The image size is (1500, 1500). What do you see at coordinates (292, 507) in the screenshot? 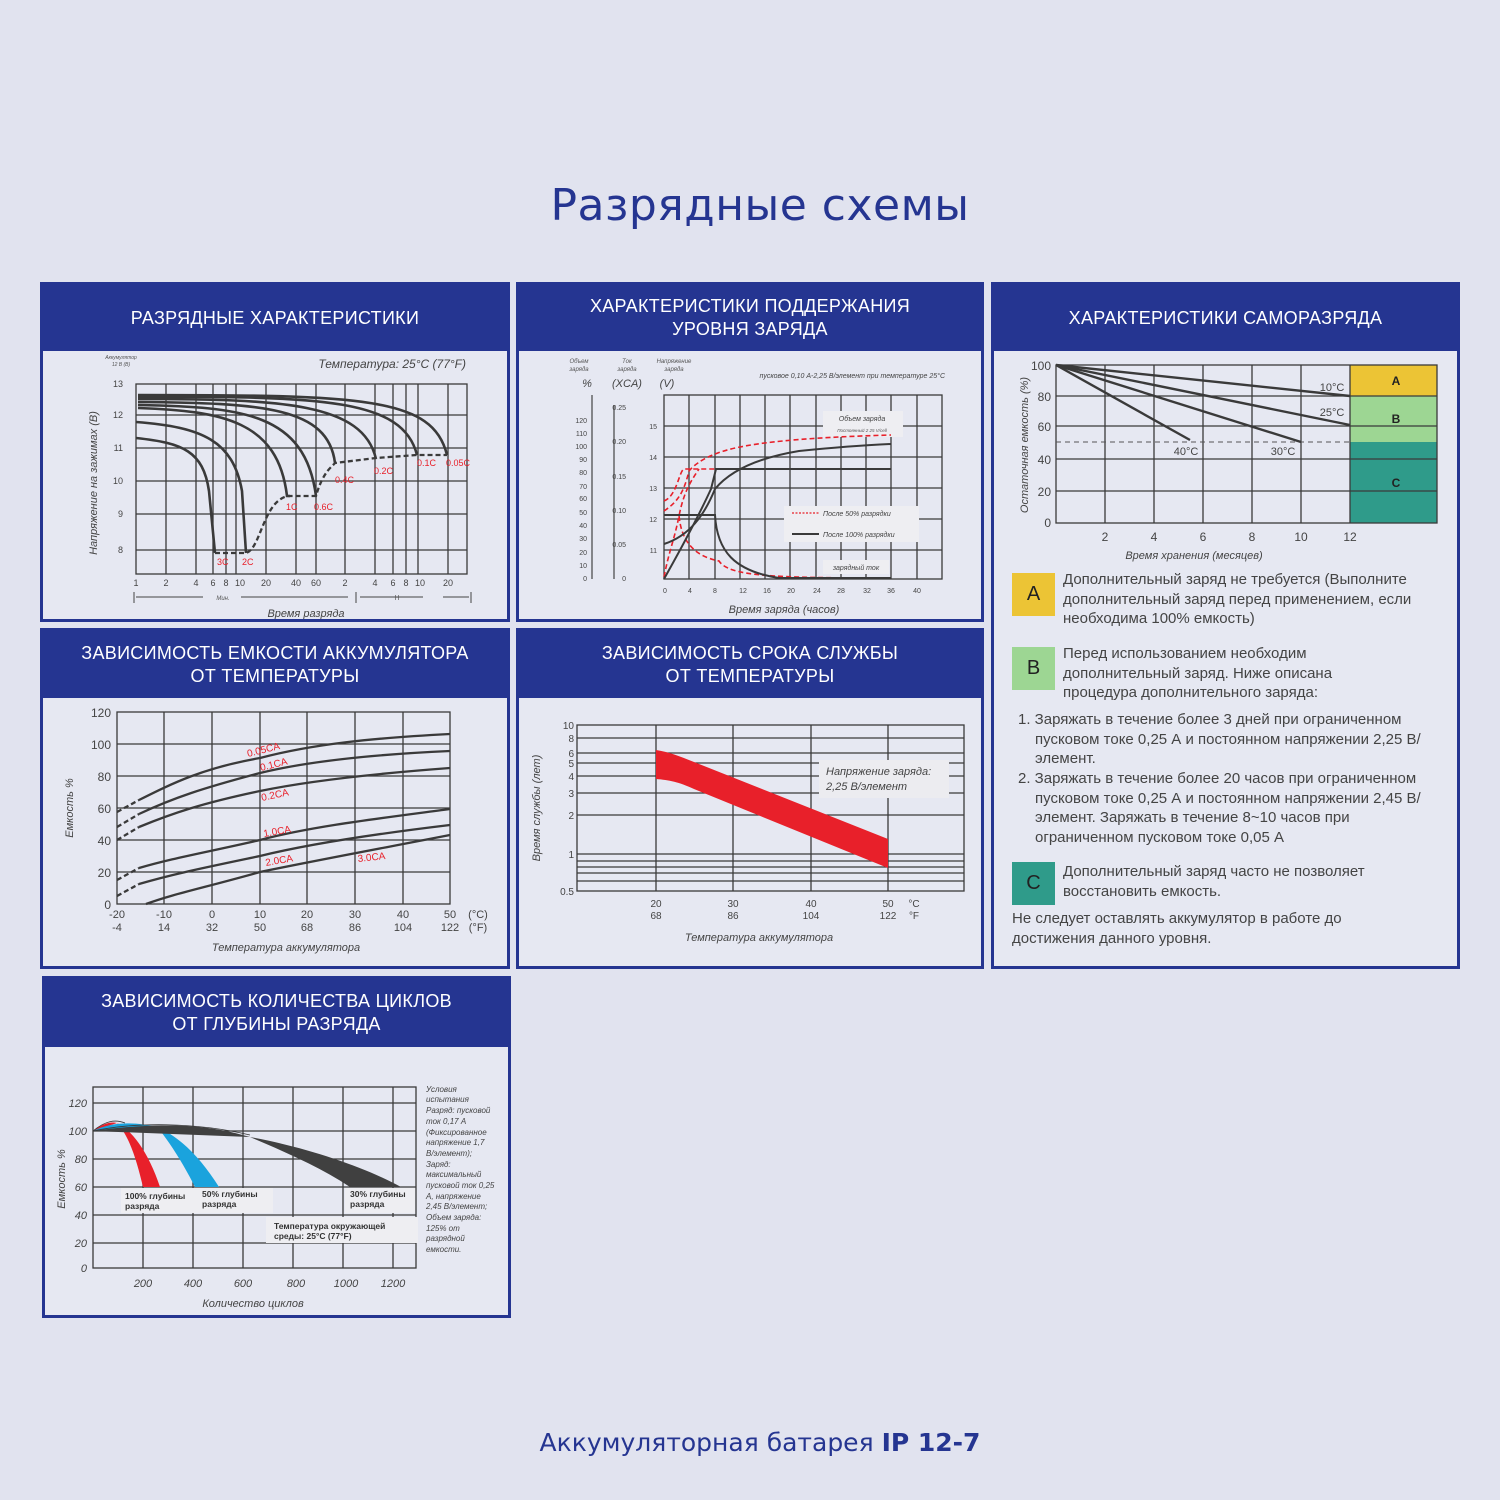
I see `svg-text: 1C` at bounding box center [292, 507].